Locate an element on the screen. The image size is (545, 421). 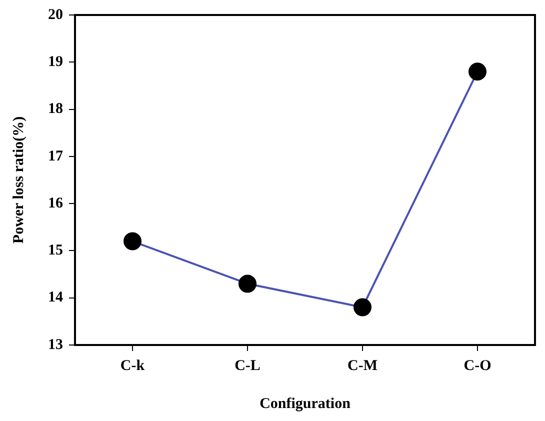
x-tick-label: C-M is located at coordinates (363, 366).